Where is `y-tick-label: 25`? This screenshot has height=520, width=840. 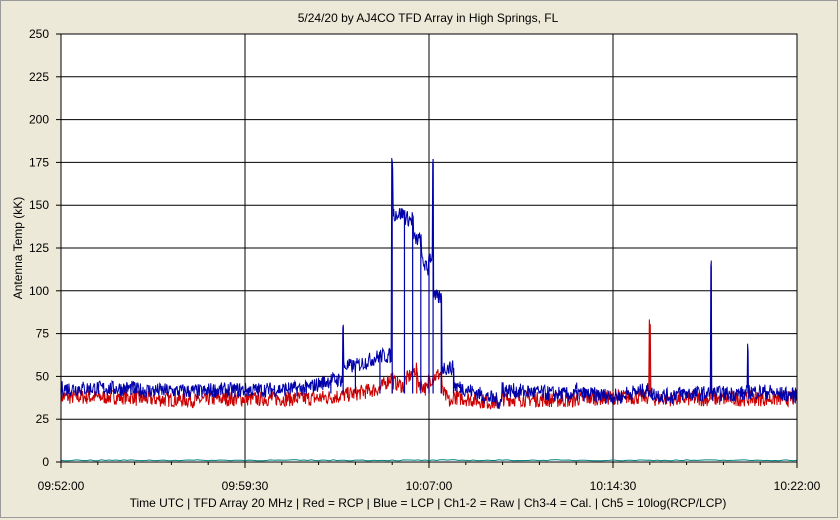
y-tick-label: 25 is located at coordinates (43, 419).